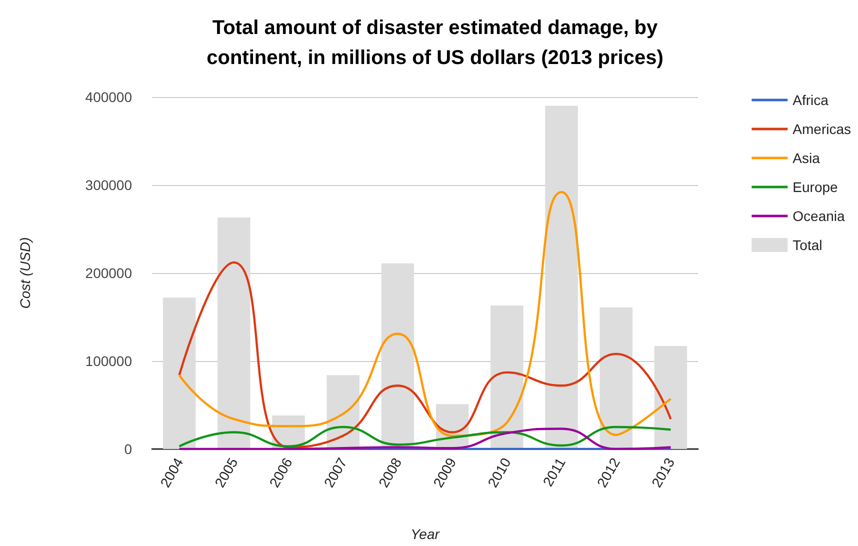  I want to click on legend-label: Americas, so click(822, 129).